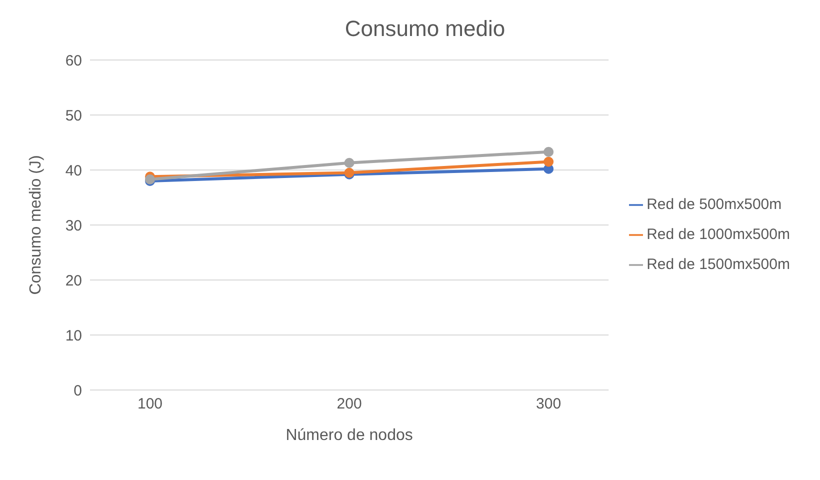 This screenshot has height=480, width=820. What do you see at coordinates (349, 435) in the screenshot?
I see `x-axis-title: Número de nodos` at bounding box center [349, 435].